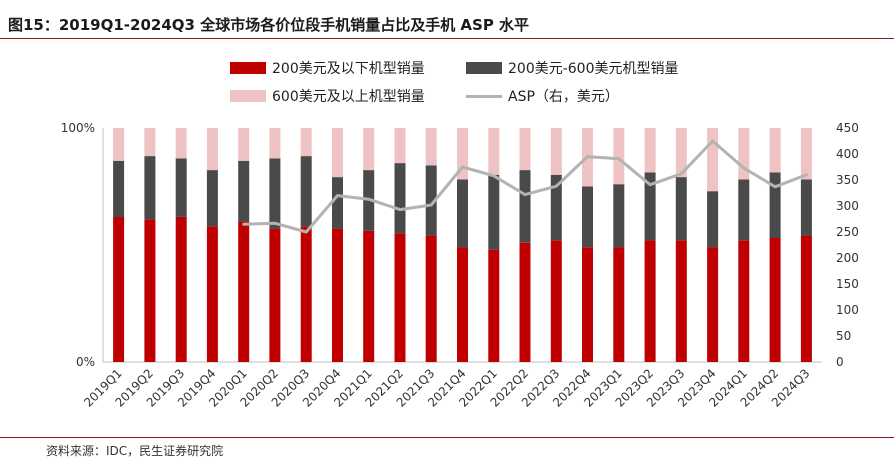 This screenshot has height=461, width=894. What do you see at coordinates (847, 258) in the screenshot?
I see `y-right-tick-label: 200` at bounding box center [847, 258].